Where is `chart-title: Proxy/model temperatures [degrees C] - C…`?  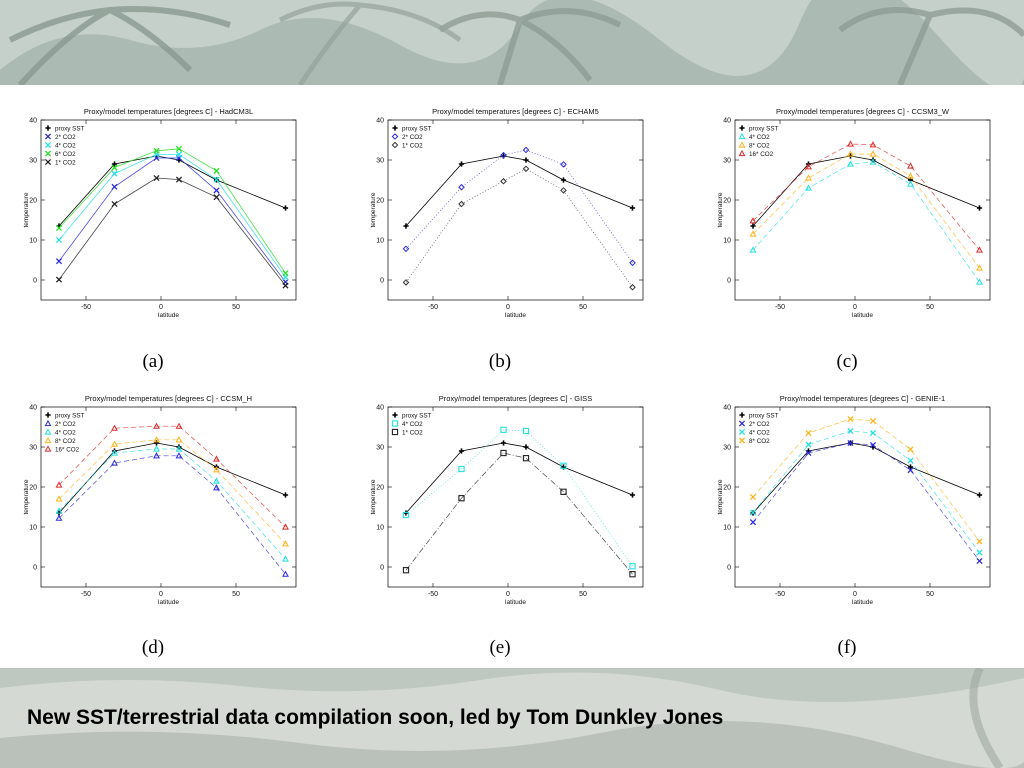 chart-title: Proxy/model temperatures [degrees C] - C… is located at coordinates (168, 398).